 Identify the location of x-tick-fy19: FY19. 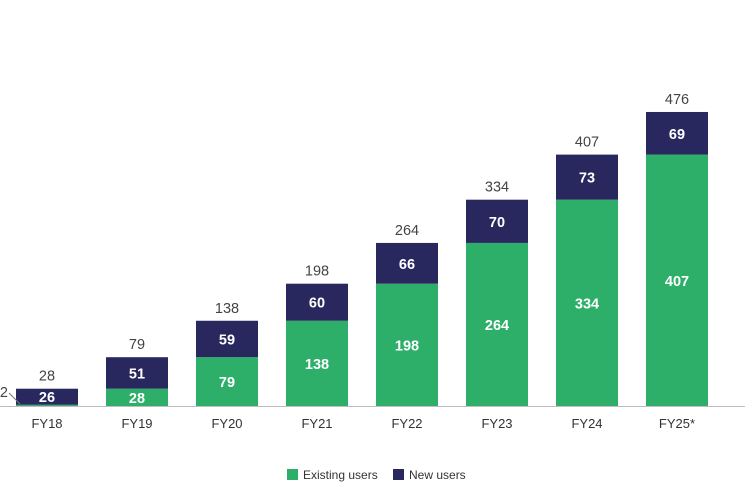
(136, 423).